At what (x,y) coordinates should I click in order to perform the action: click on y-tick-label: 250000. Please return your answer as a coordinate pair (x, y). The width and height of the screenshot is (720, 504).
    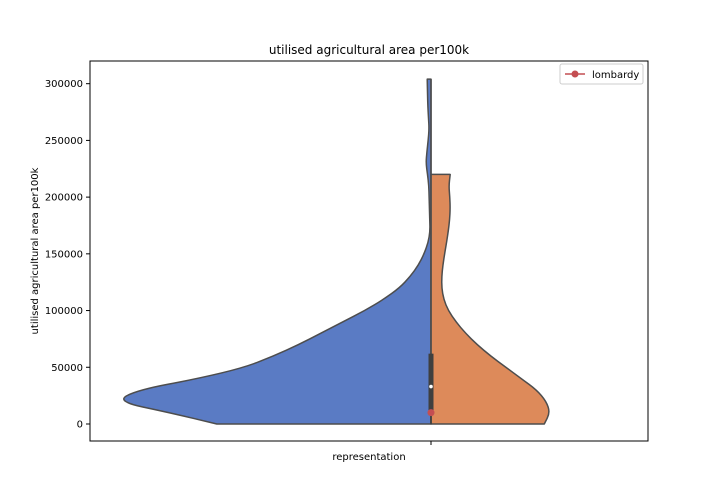
    Looking at the image, I should click on (64, 141).